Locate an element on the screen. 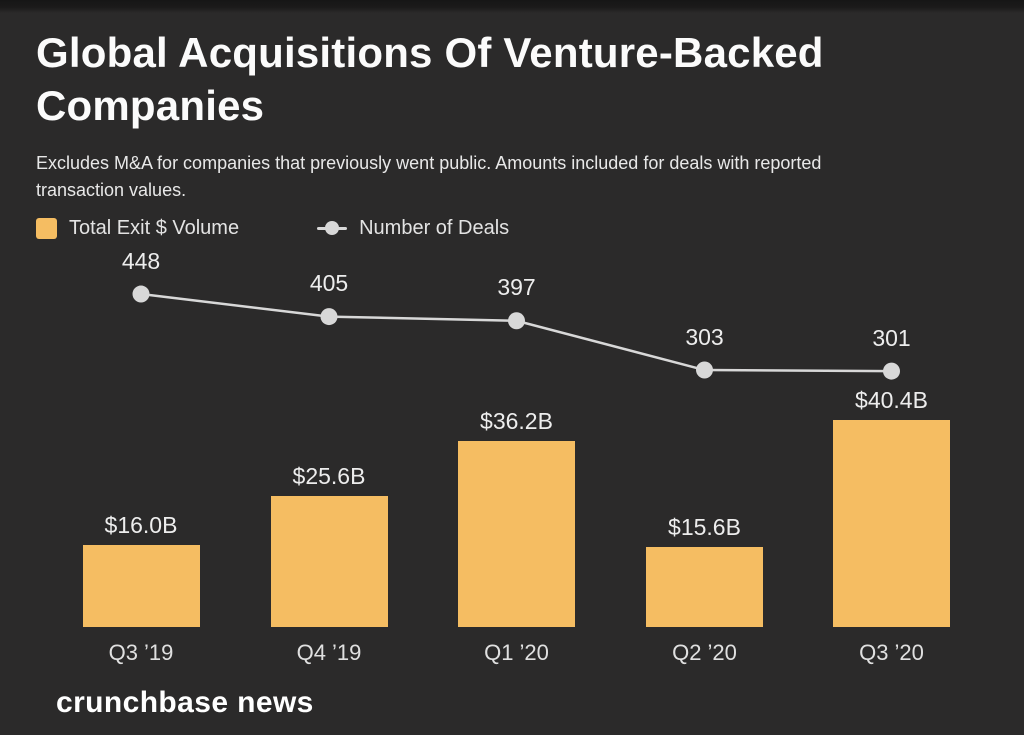 This screenshot has height=735, width=1024. x-axis-label-3: Q1 ’20 is located at coordinates (516, 652).